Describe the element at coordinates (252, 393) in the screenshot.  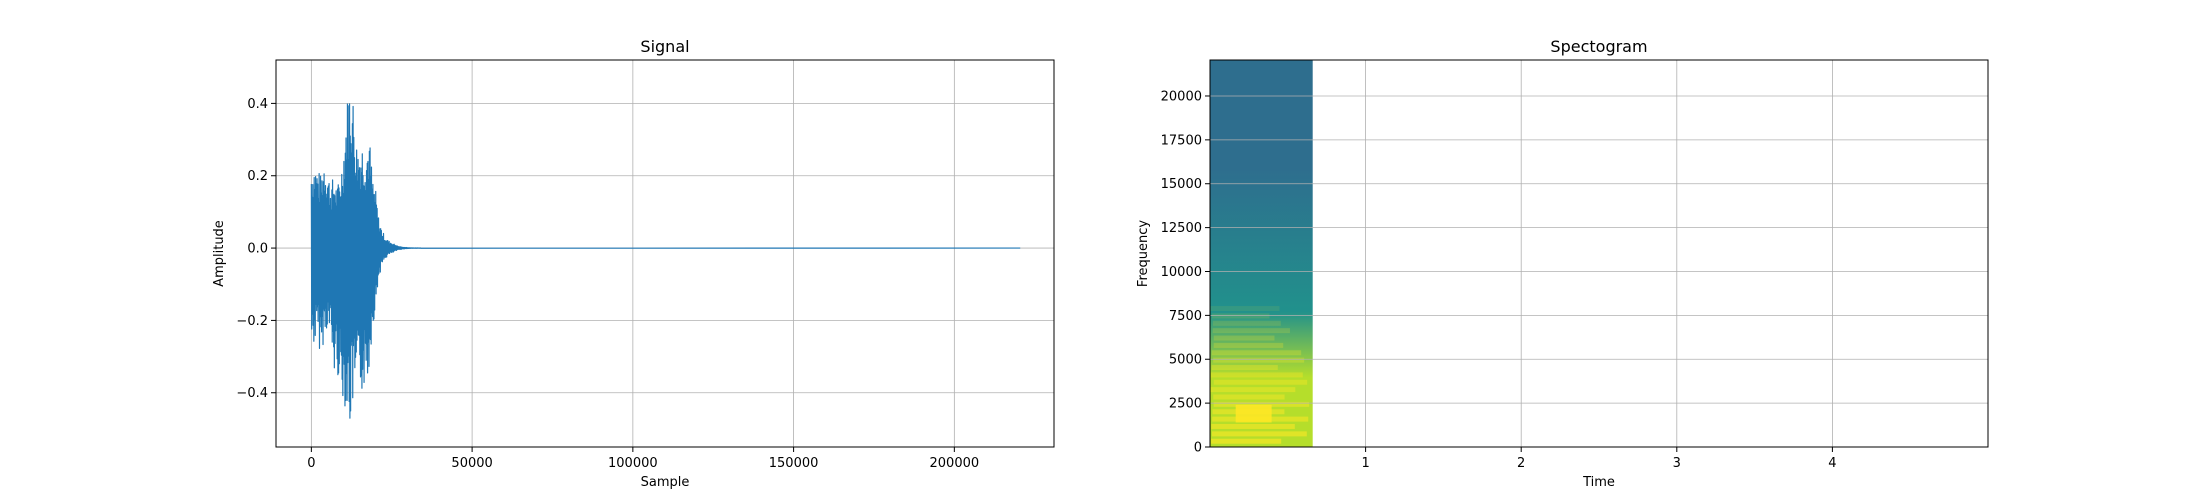
I see `signal-y-tick-label: −0.4` at that location.